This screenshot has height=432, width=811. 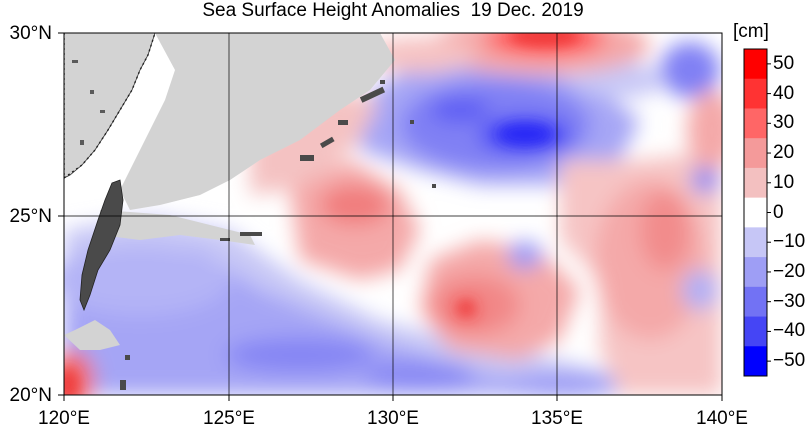 What do you see at coordinates (789, 331) in the screenshot?
I see `colorbar-tick-label: −40` at bounding box center [789, 331].